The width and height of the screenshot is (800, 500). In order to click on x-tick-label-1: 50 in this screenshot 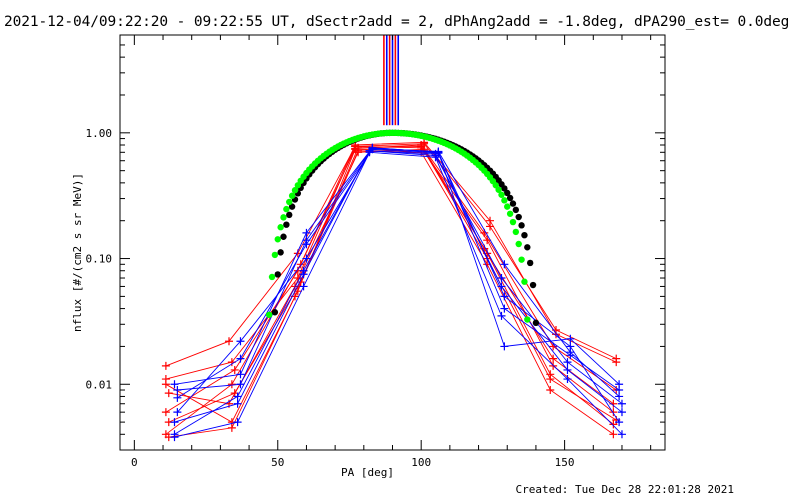, I will do `click(277, 462)`.